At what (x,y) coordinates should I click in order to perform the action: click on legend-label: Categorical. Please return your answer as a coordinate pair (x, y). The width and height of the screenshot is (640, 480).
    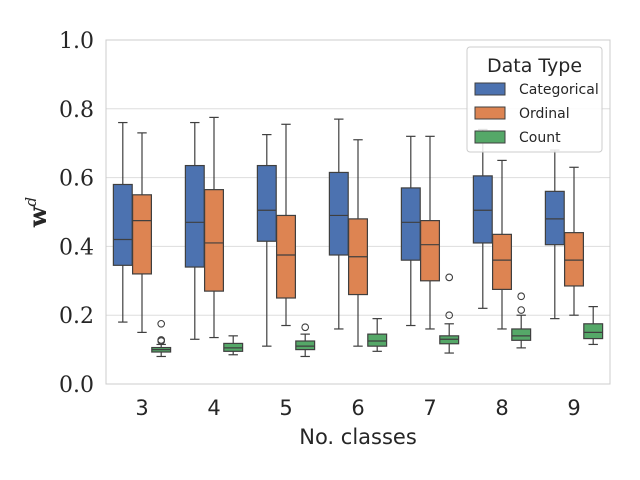
    Looking at the image, I should click on (559, 90).